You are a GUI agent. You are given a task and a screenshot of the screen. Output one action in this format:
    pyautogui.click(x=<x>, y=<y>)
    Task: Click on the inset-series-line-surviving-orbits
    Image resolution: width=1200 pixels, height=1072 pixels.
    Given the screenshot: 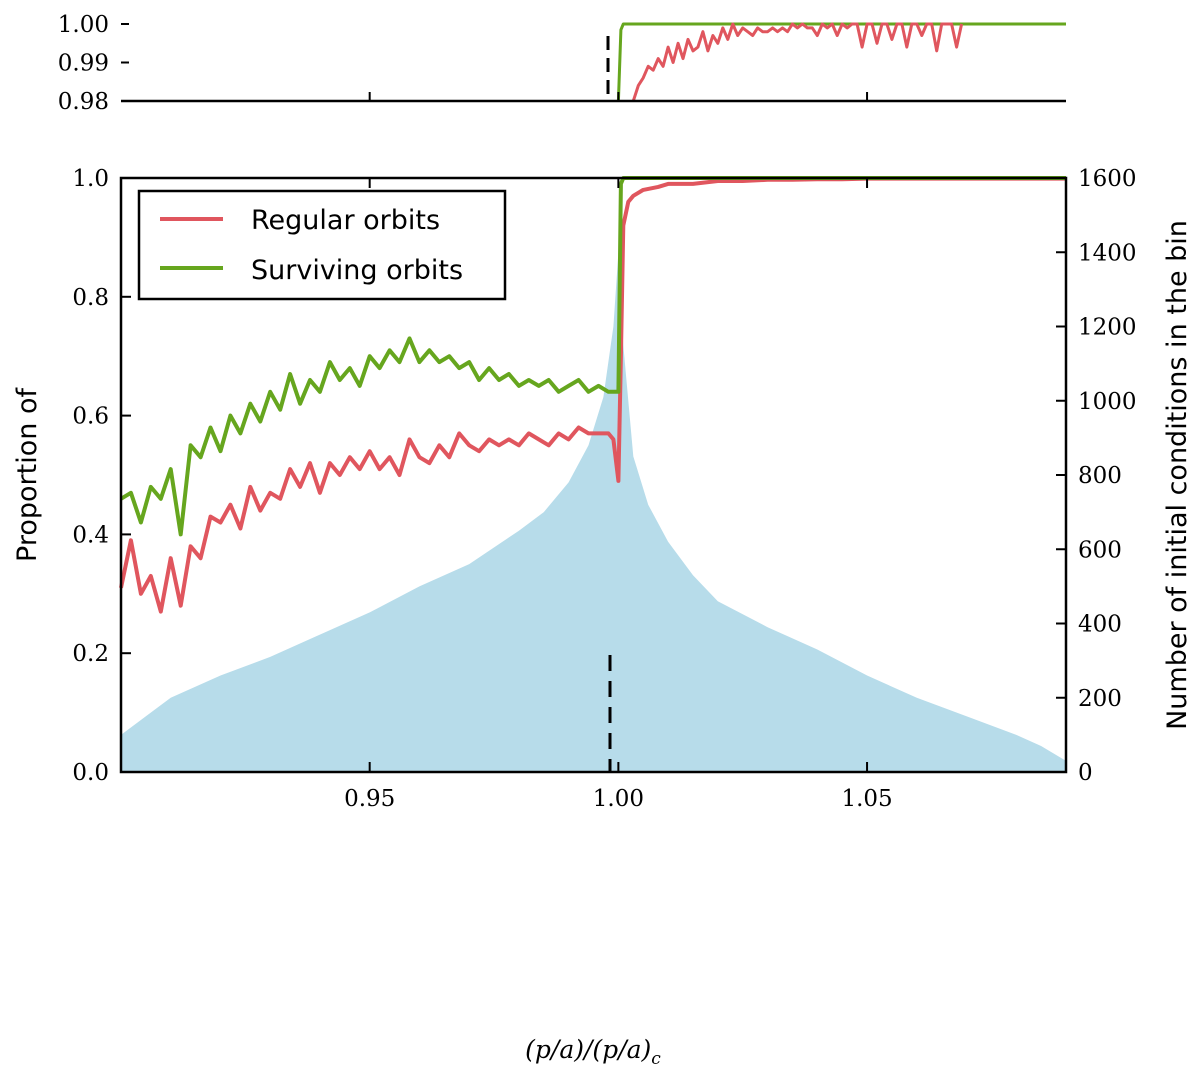 What is the action you would take?
    pyautogui.click(x=841, y=61)
    